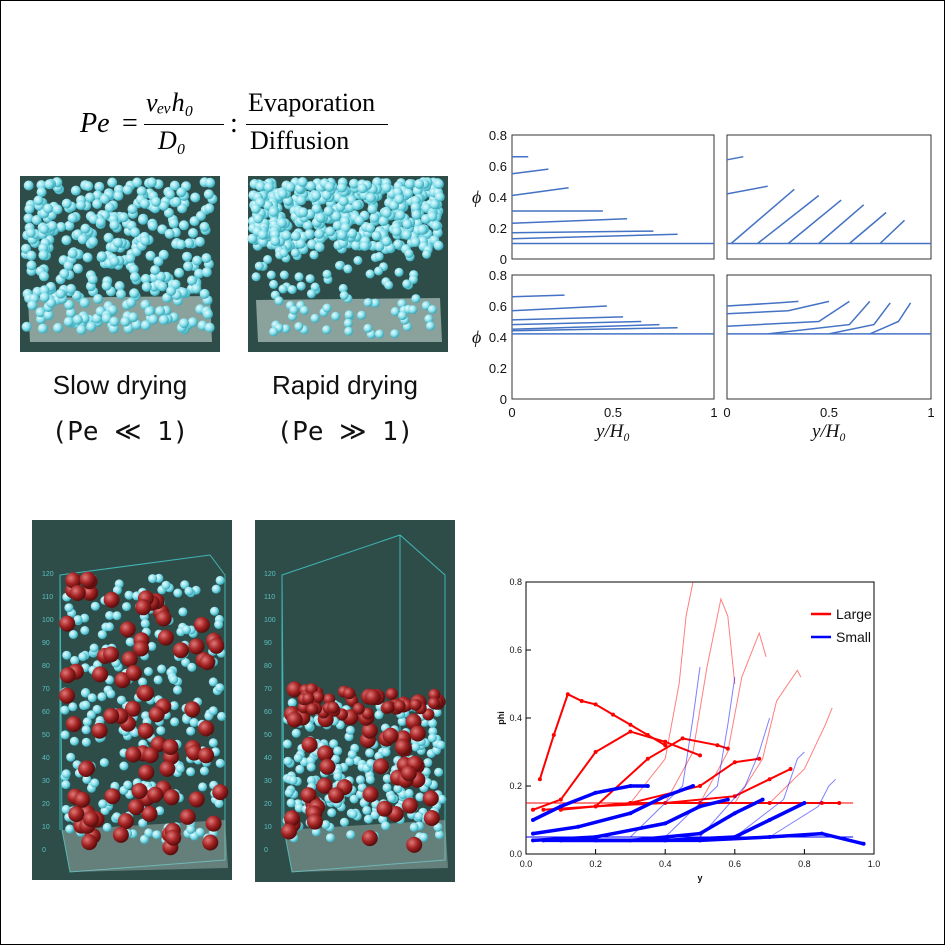  What do you see at coordinates (569, 221) in the screenshot?
I see `profile-series-s5` at bounding box center [569, 221].